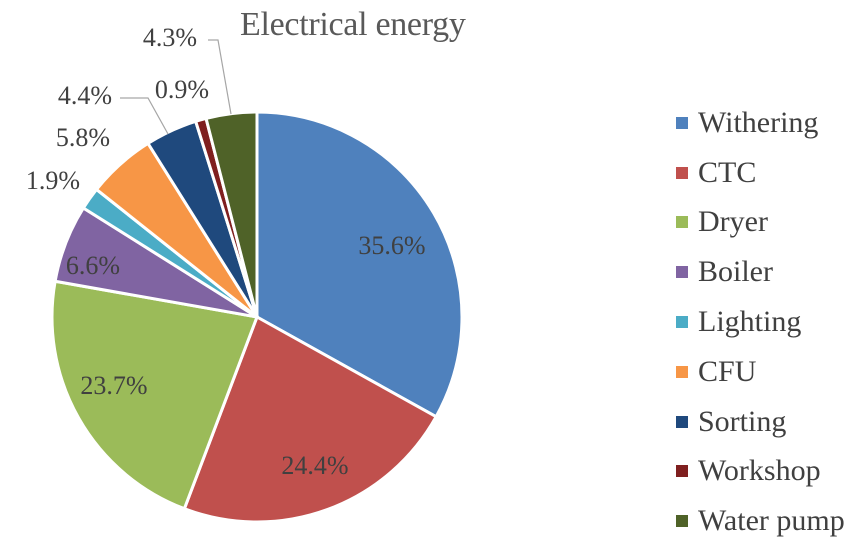  What do you see at coordinates (760, 173) in the screenshot?
I see `legend-item: CTC` at bounding box center [760, 173].